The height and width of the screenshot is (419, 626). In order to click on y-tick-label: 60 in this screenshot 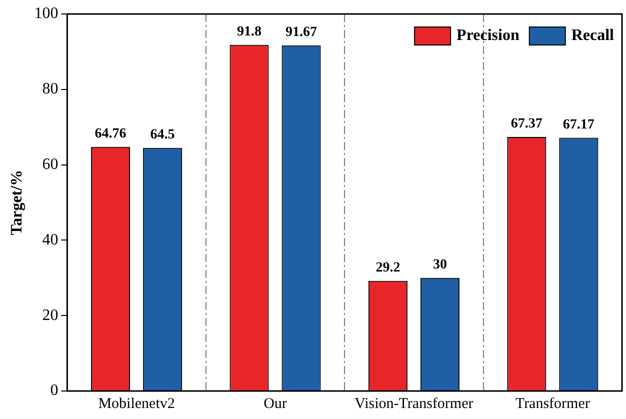, I will do `click(50, 165)`.